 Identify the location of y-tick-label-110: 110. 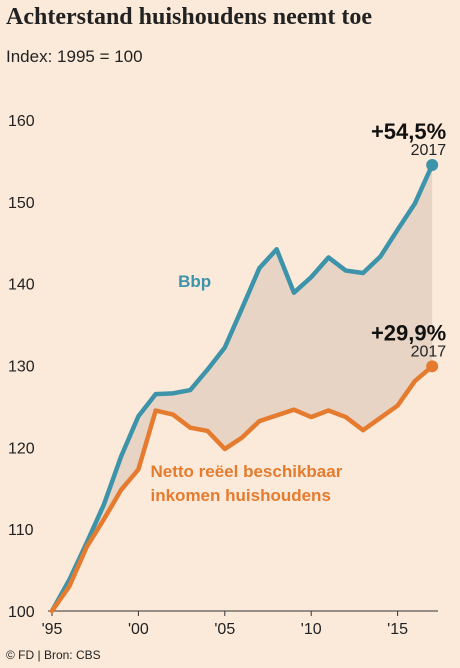
(21, 530).